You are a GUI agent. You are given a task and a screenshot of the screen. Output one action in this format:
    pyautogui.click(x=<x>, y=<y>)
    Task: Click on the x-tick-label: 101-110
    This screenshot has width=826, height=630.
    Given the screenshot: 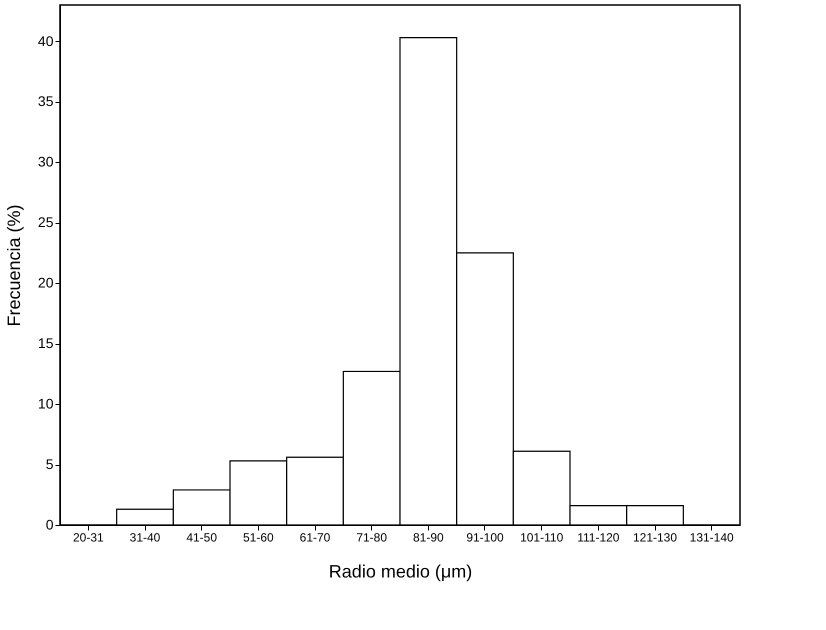 What is the action you would take?
    pyautogui.click(x=542, y=537)
    